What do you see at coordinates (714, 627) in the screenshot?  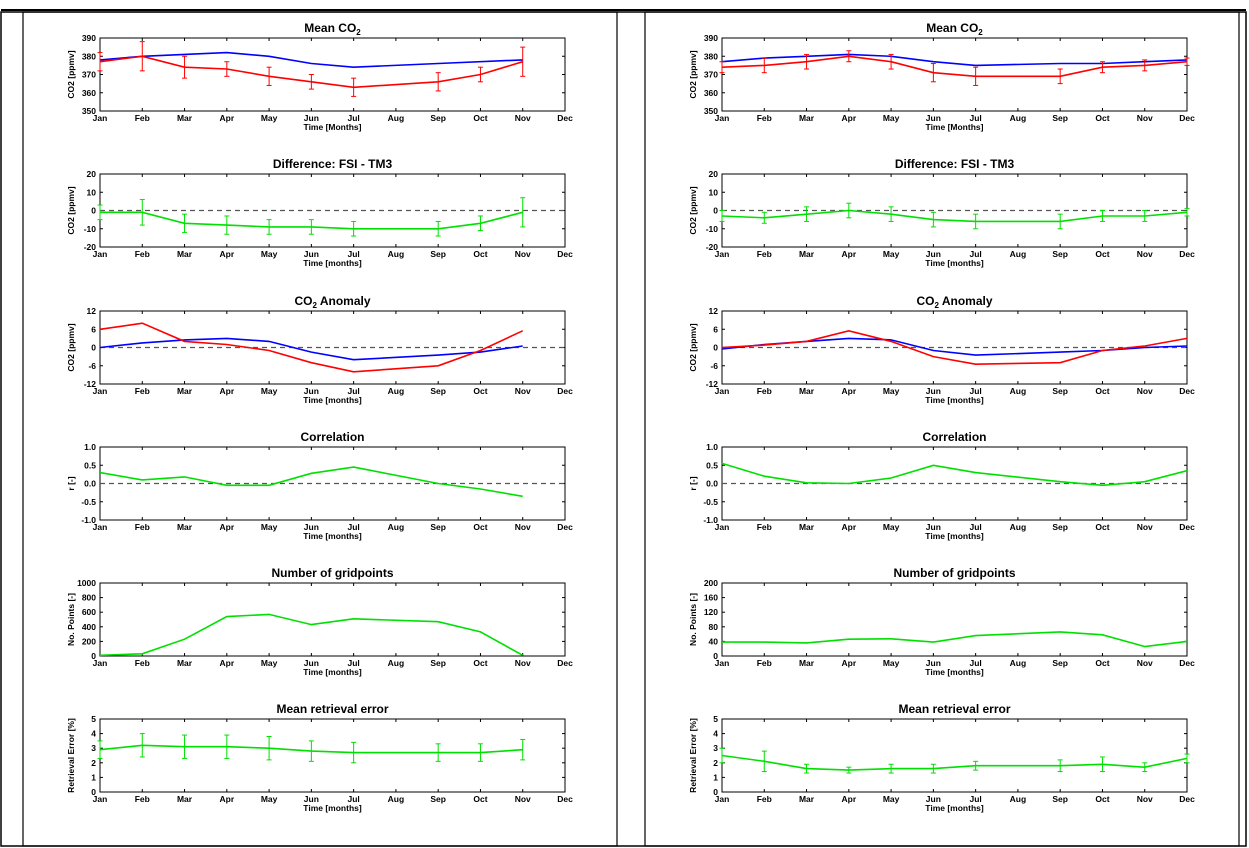 I see `y-tick-label: 80` at bounding box center [714, 627].